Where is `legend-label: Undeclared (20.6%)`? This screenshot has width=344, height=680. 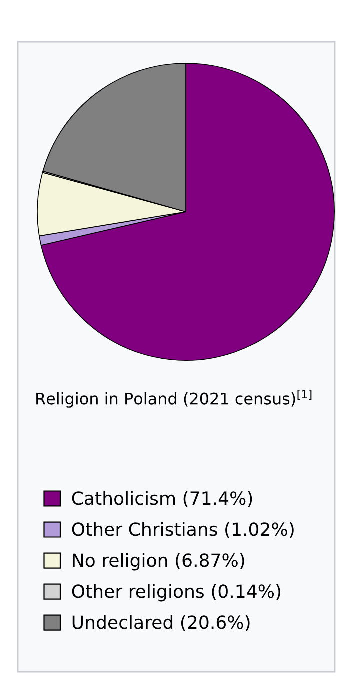 legend-label: Undeclared (20.6%) is located at coordinates (161, 623).